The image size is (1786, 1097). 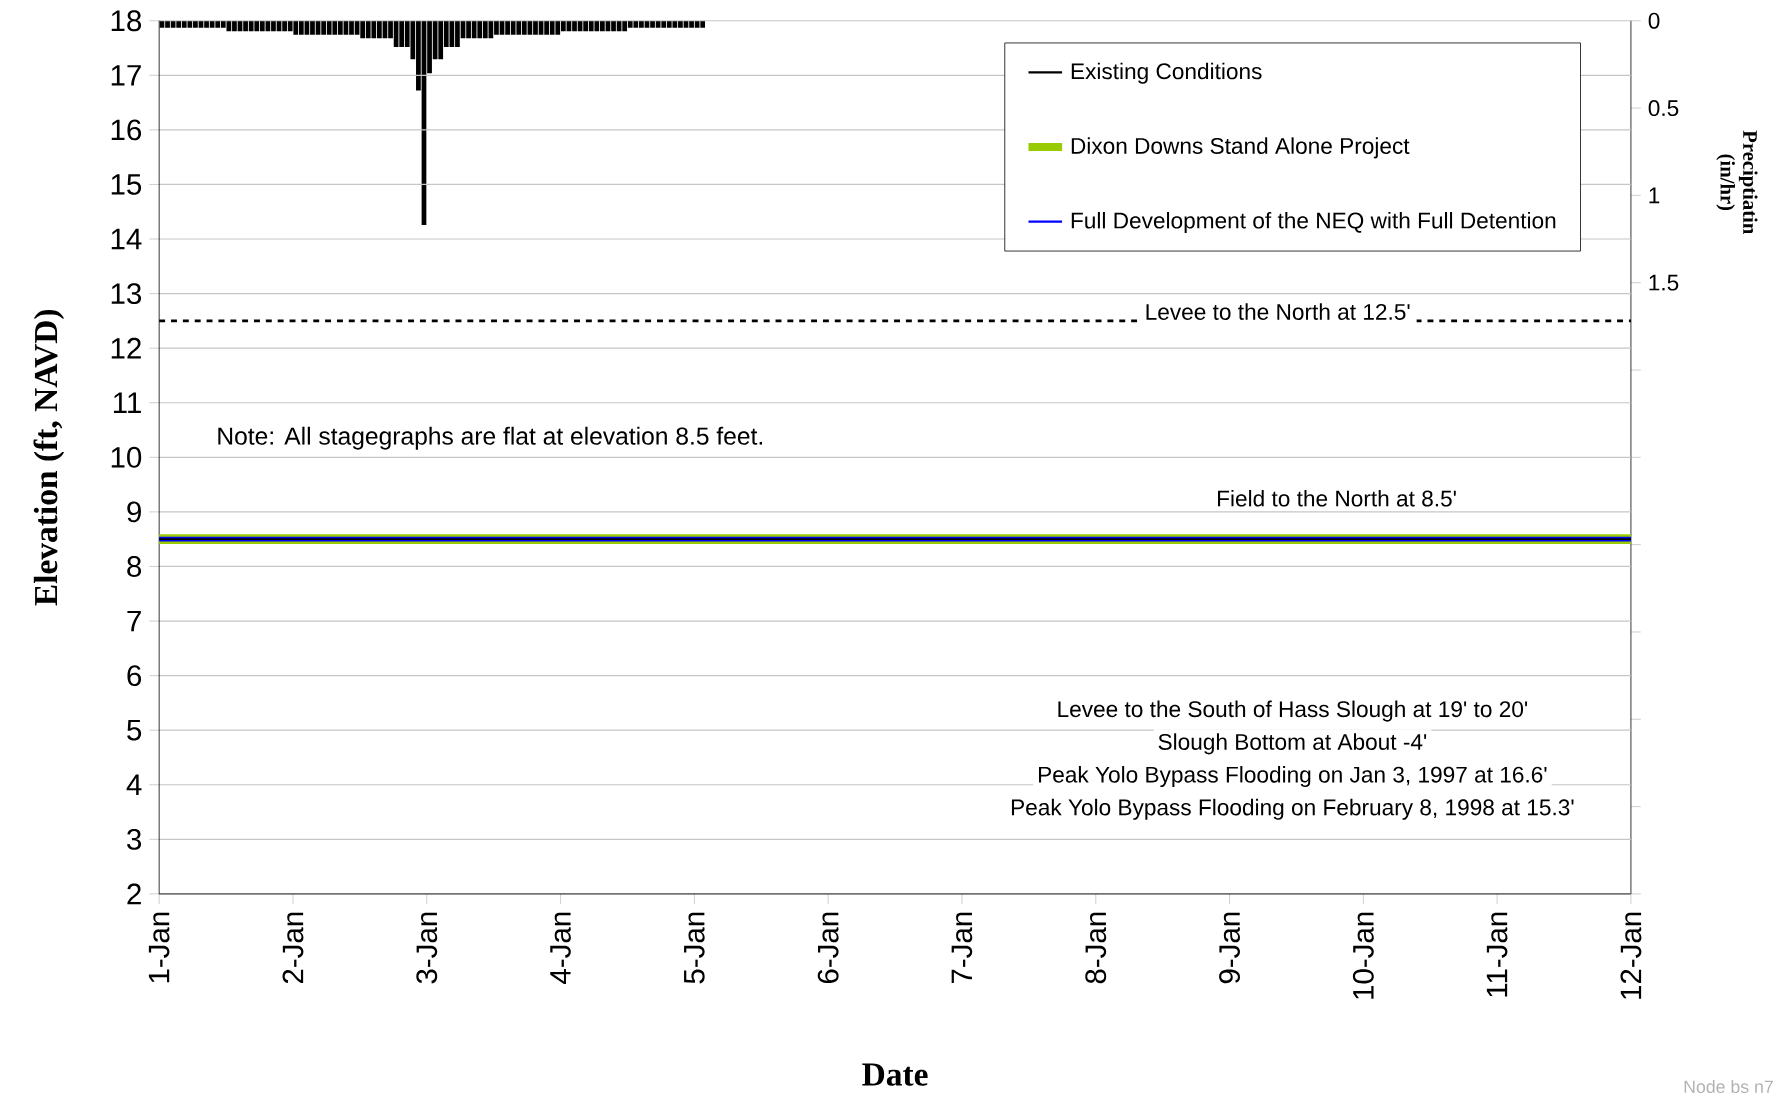 What do you see at coordinates (126, 348) in the screenshot?
I see `y-tick-label: 12` at bounding box center [126, 348].